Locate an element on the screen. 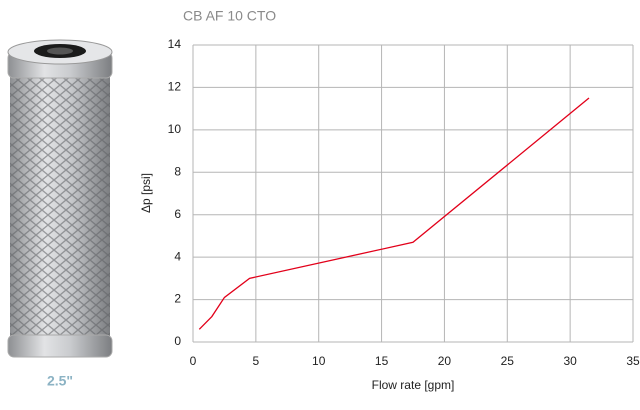 The width and height of the screenshot is (640, 410). y-tick-label: 8 is located at coordinates (177, 171).